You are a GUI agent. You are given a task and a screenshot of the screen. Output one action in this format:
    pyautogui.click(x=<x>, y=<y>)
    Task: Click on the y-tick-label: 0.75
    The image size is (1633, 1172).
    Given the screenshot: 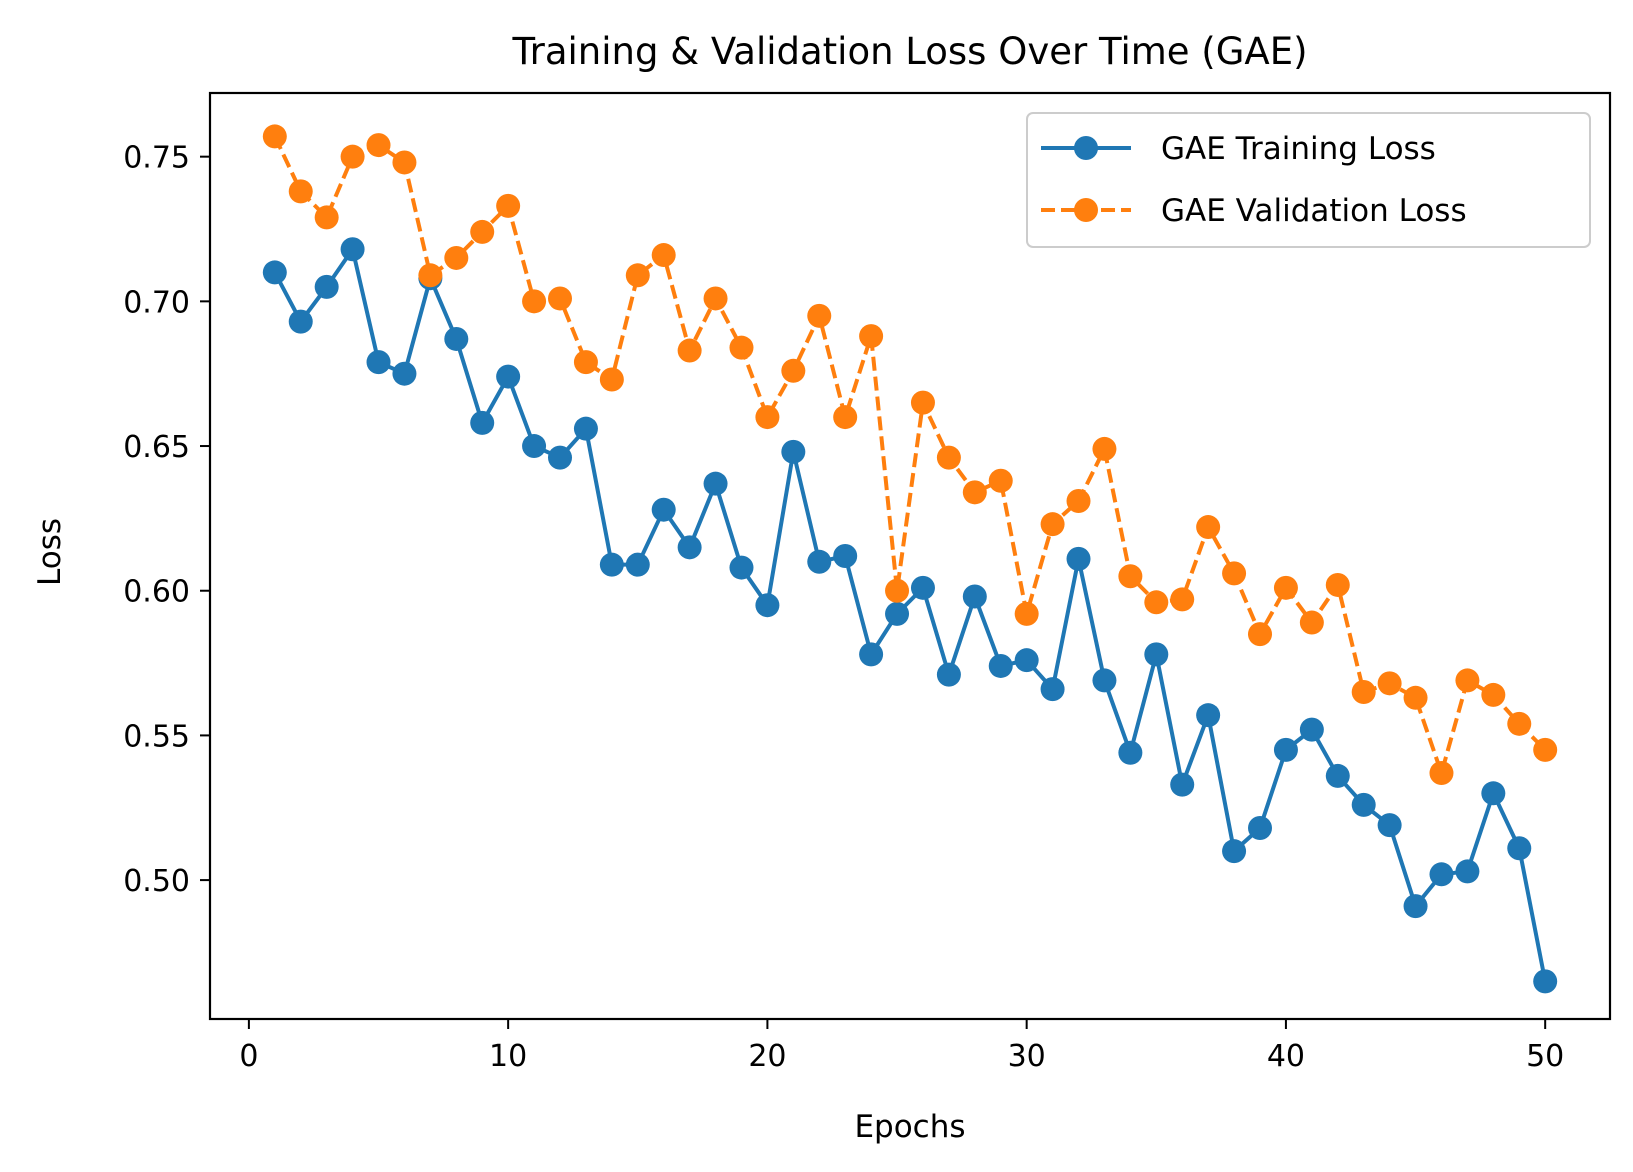 What is the action you would take?
    pyautogui.click(x=156, y=158)
    